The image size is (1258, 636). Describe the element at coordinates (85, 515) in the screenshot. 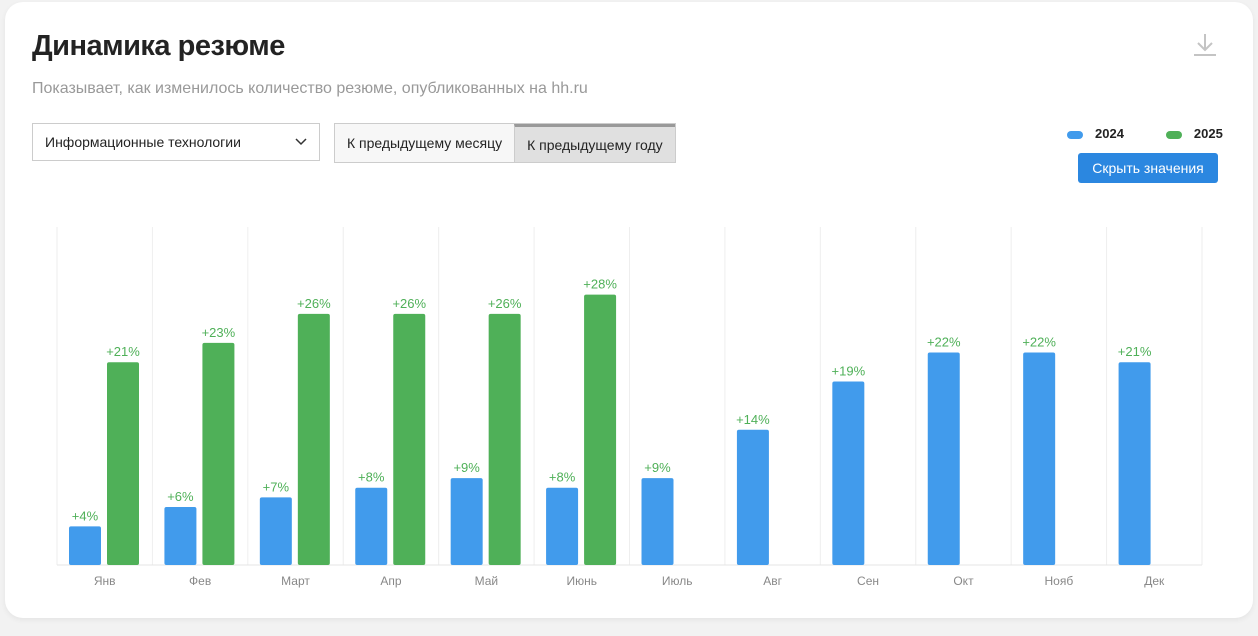

I see `data-label: +4%` at that location.